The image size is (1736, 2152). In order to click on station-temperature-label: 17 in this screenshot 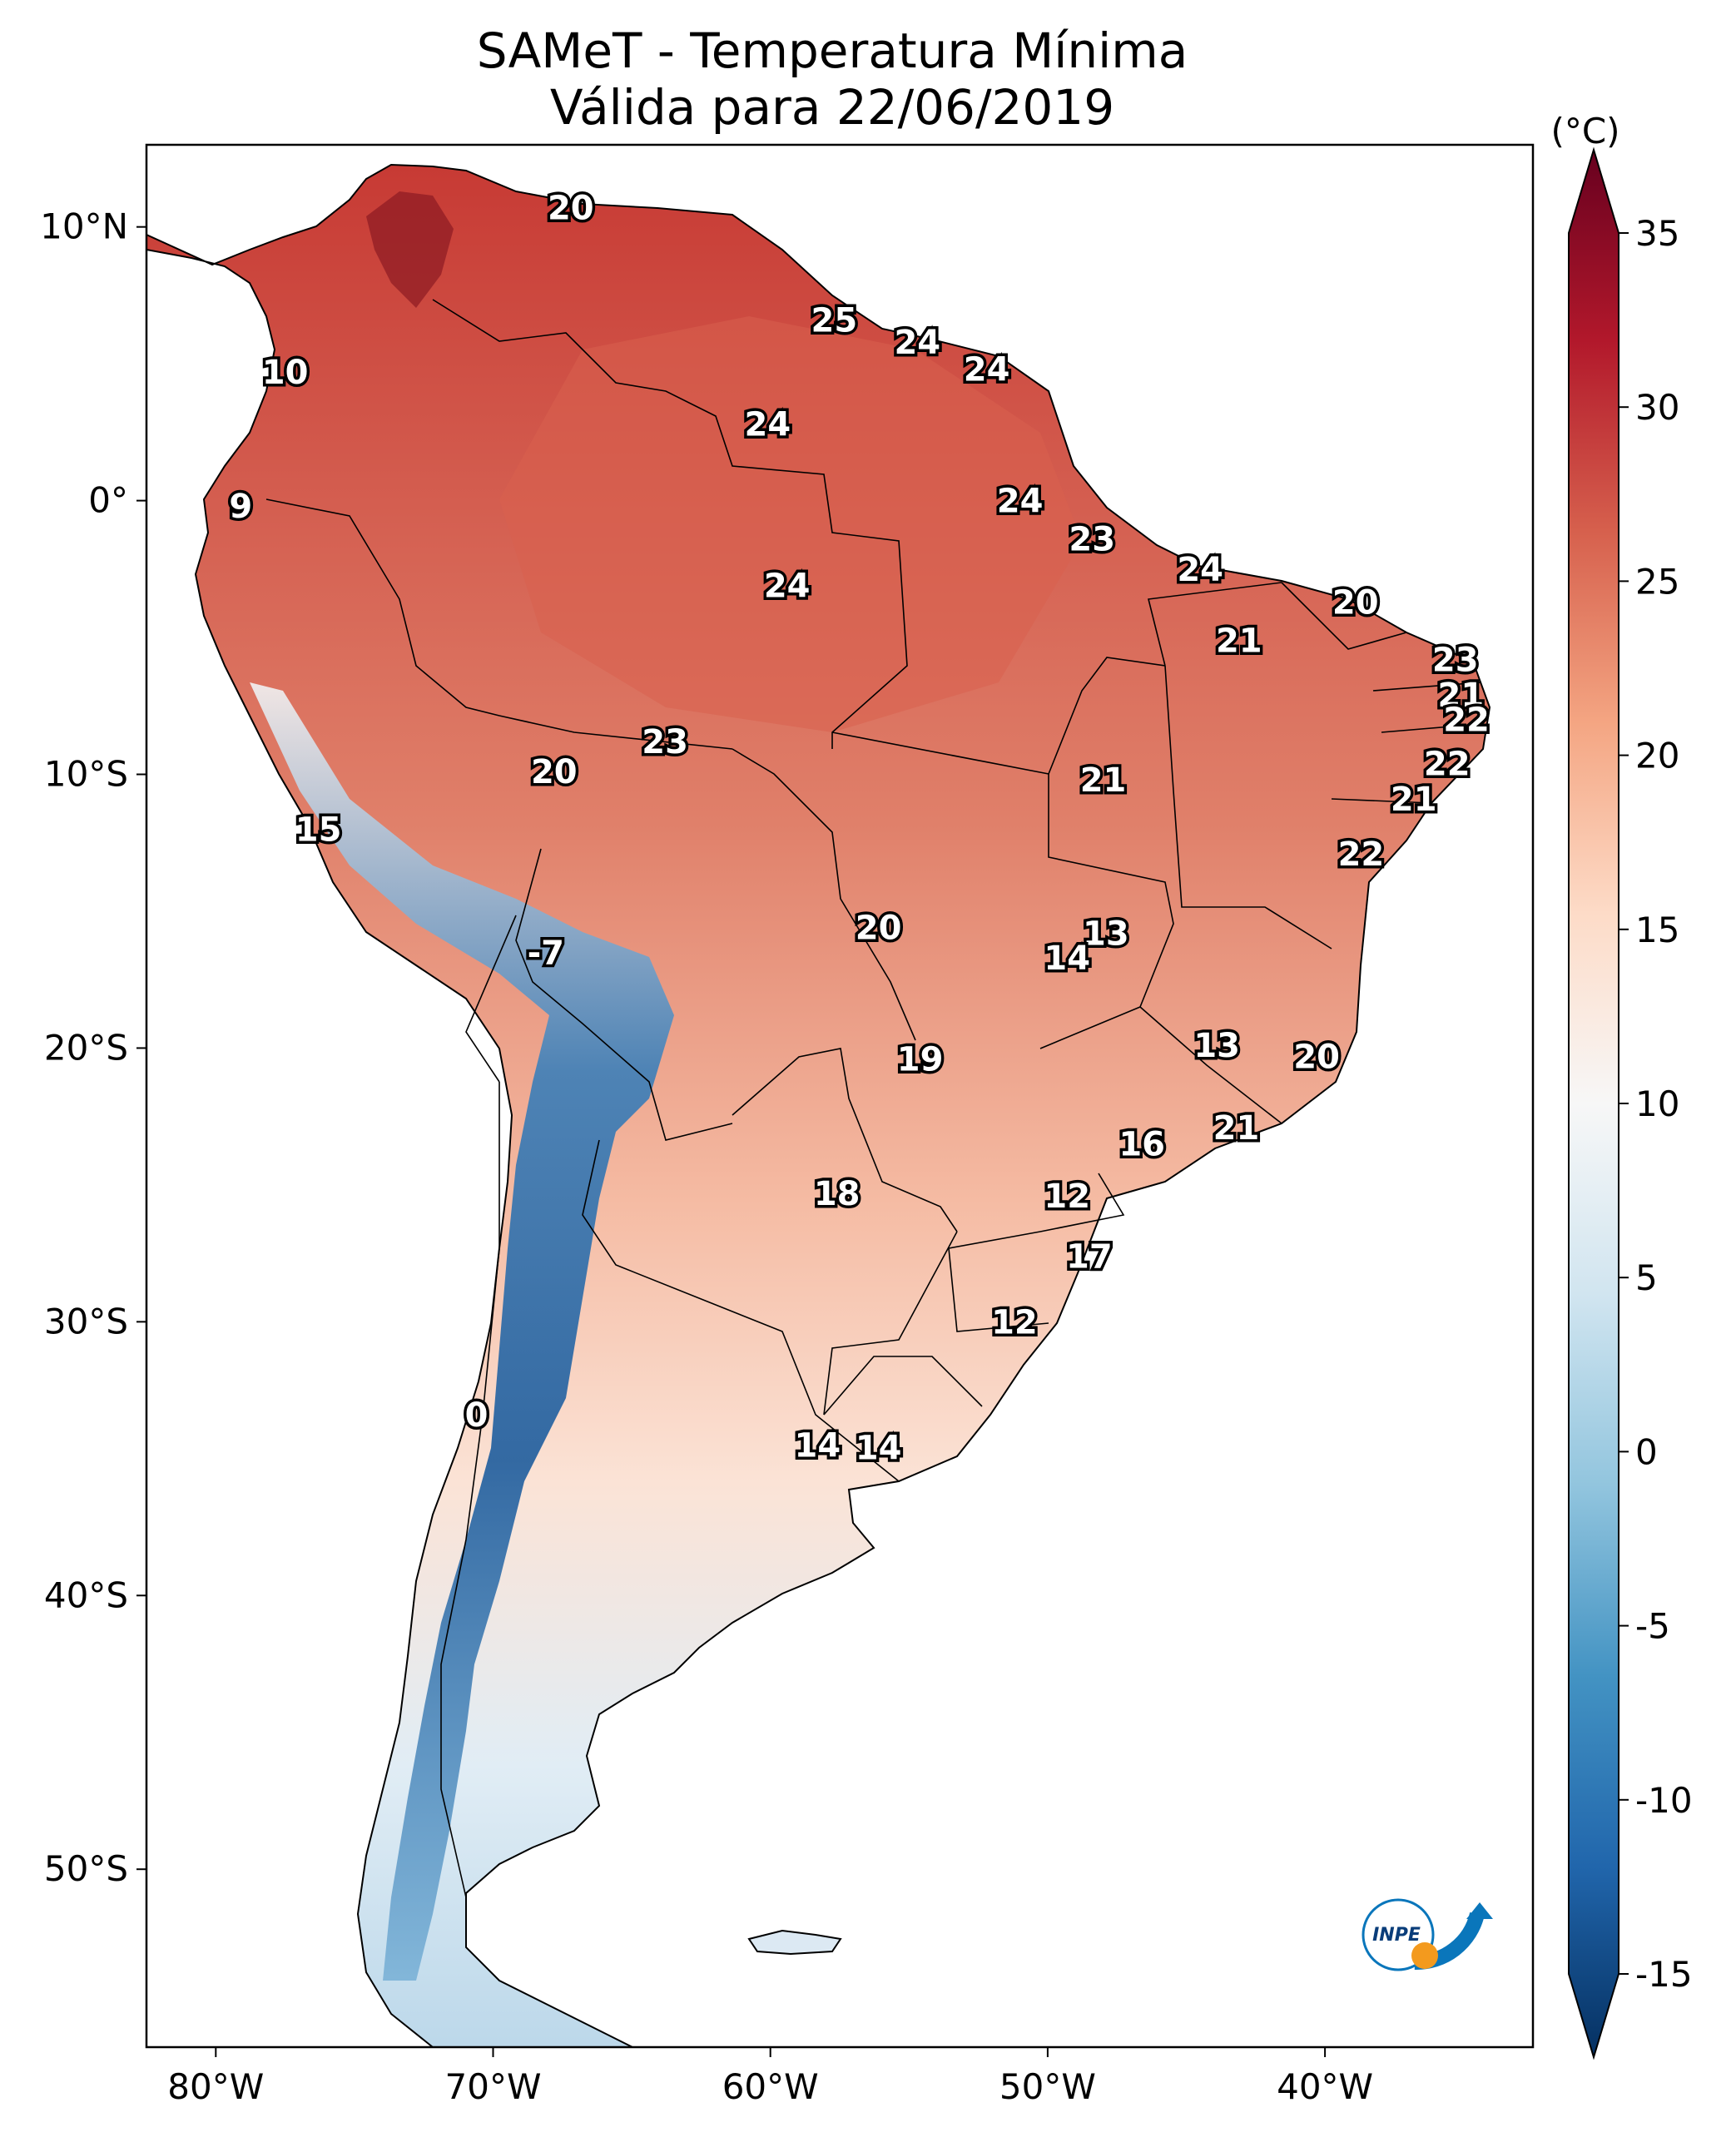, I will do `click(1089, 1256)`.